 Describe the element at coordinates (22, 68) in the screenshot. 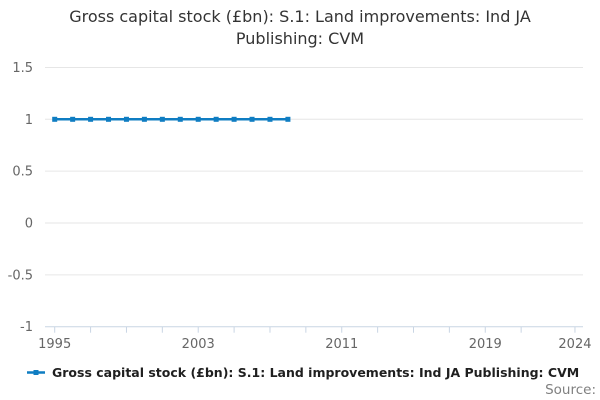

I see `y-tick-label: 1.5` at that location.